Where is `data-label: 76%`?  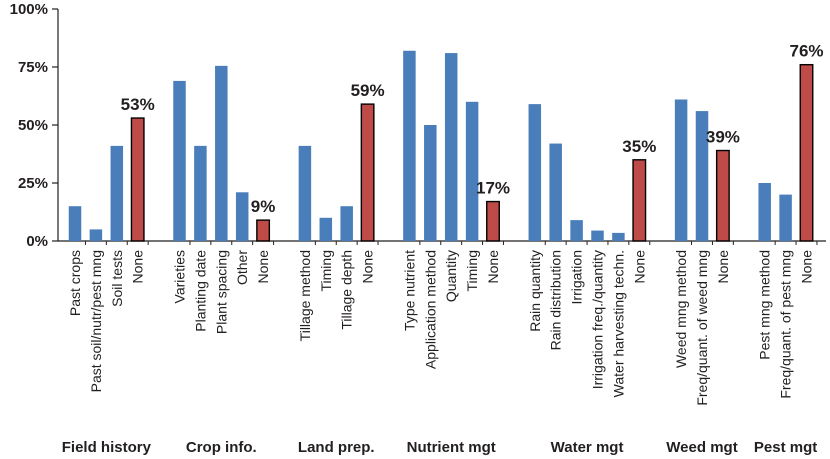 data-label: 76% is located at coordinates (806, 51).